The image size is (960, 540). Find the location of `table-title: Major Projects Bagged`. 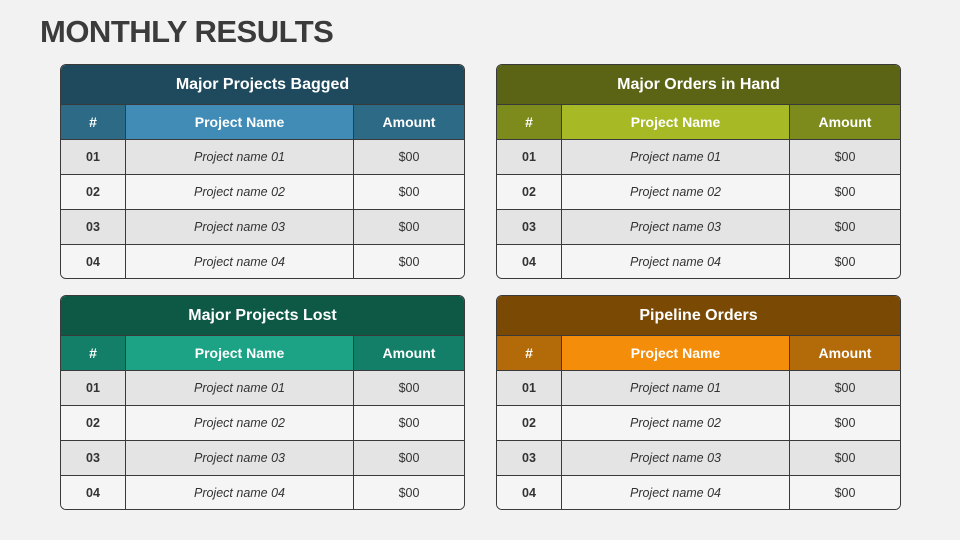

table-title: Major Projects Bagged is located at coordinates (262, 85).